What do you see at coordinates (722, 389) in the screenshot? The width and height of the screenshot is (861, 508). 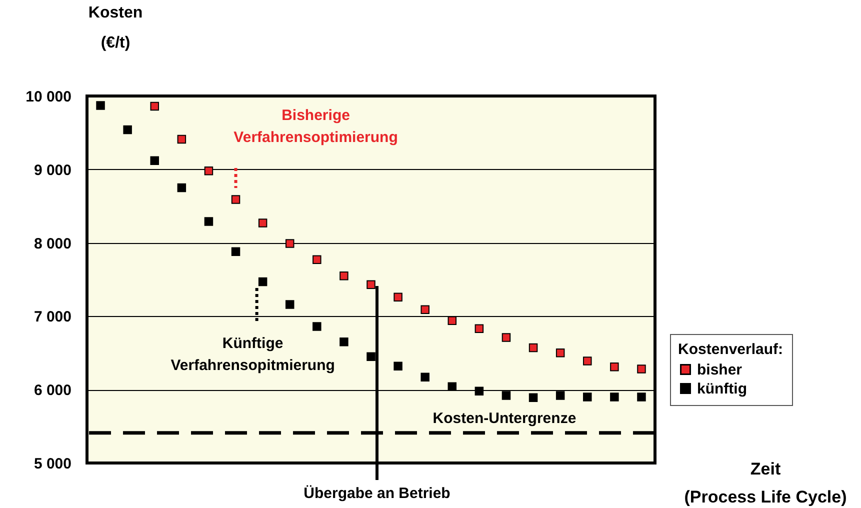 I see `legend-label: künftig` at bounding box center [722, 389].